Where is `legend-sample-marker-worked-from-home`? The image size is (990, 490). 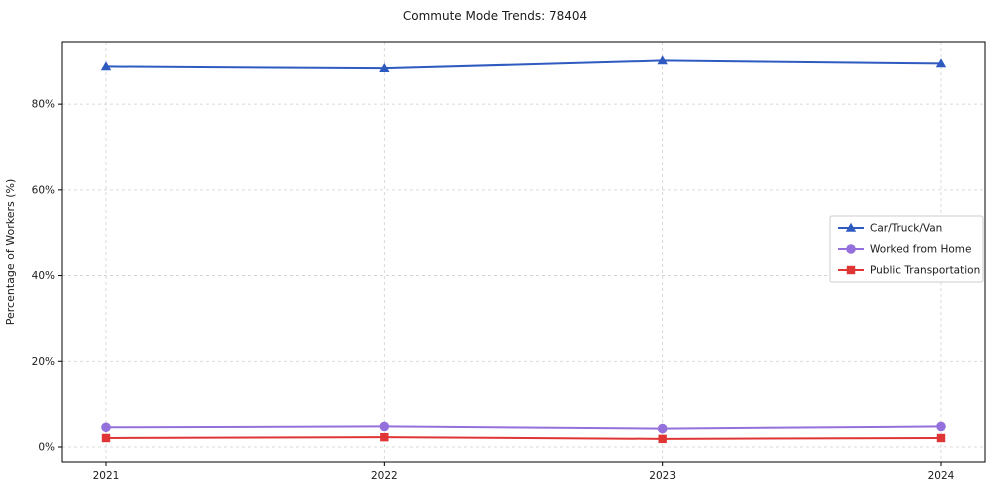 legend-sample-marker-worked-from-home is located at coordinates (851, 249).